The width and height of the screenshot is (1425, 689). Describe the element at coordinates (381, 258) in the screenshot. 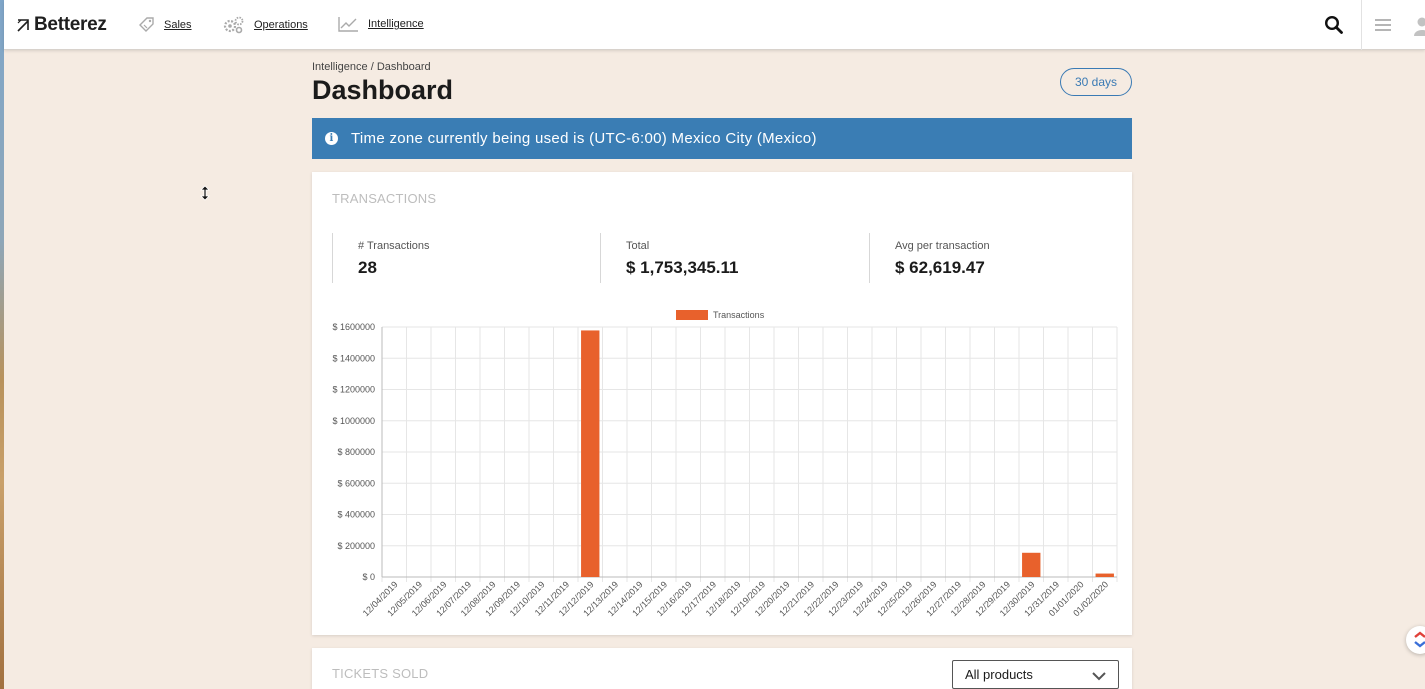

I see `stat-transactions-count: # Transactions 28` at that location.